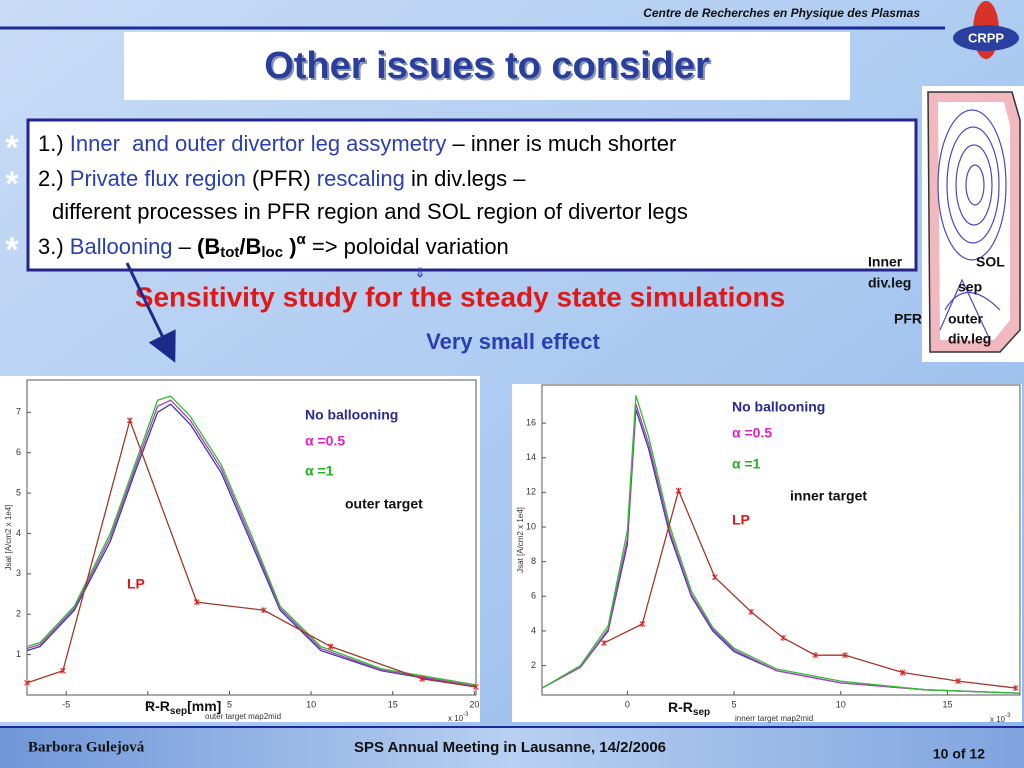 The width and height of the screenshot is (1024, 768). I want to click on diagram-label: Inner, so click(885, 262).